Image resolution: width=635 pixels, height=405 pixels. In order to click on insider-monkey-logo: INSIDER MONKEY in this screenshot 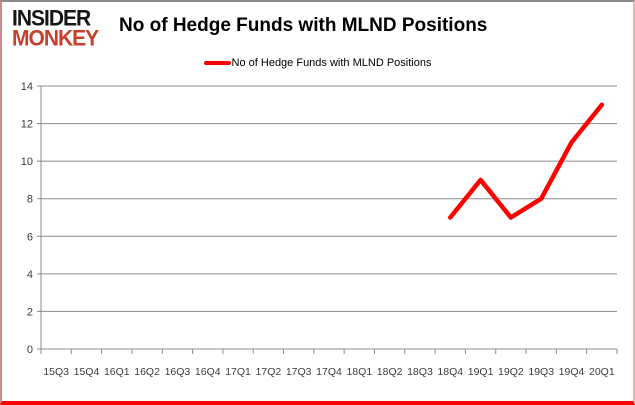, I will do `click(65, 28)`.